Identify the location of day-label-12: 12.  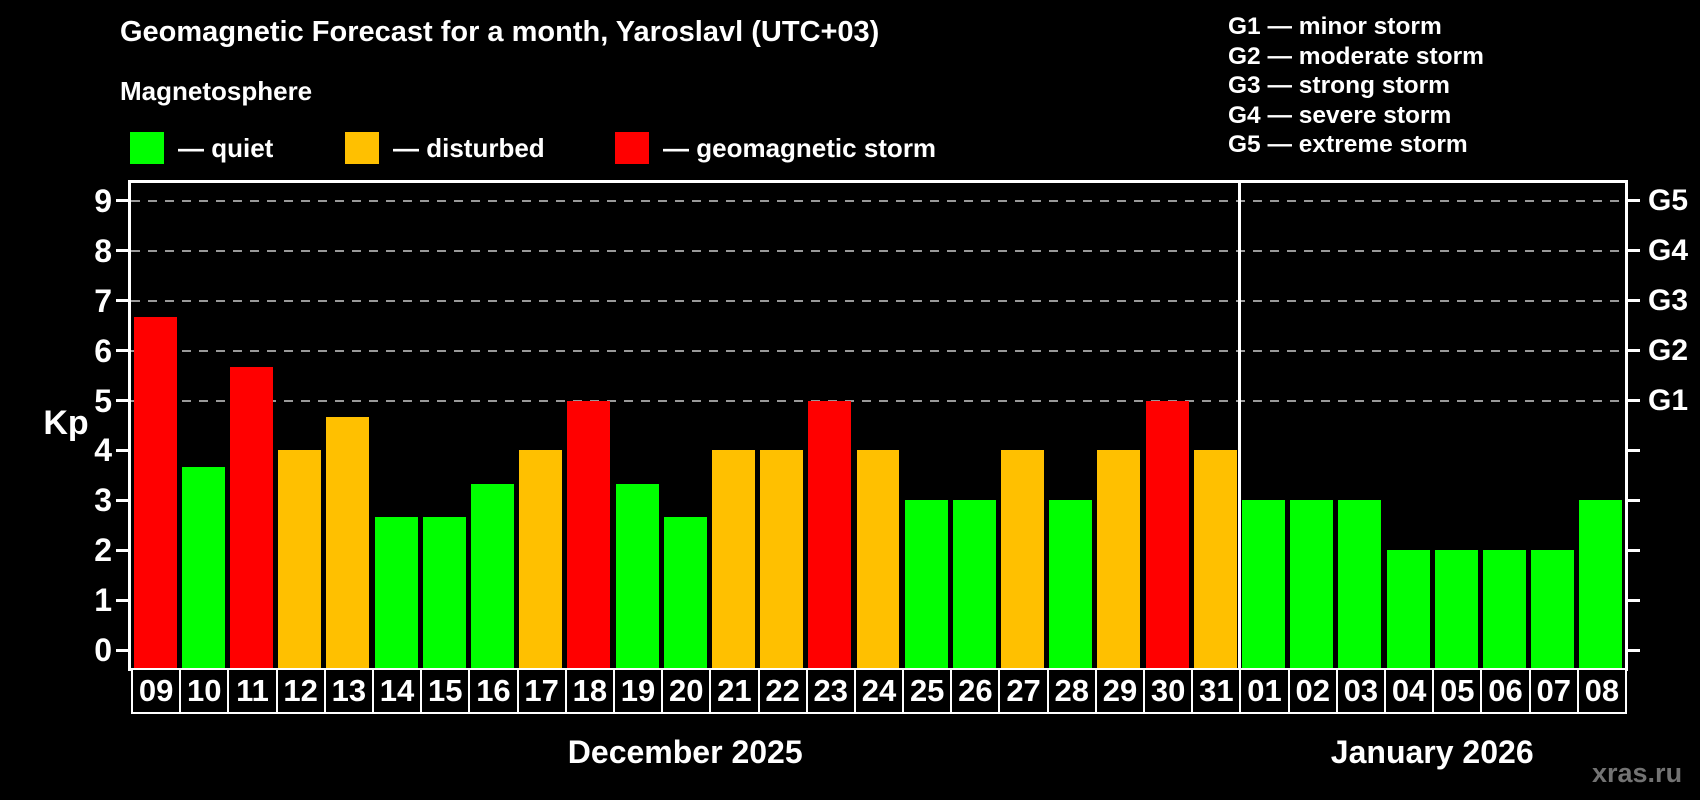
(300, 691).